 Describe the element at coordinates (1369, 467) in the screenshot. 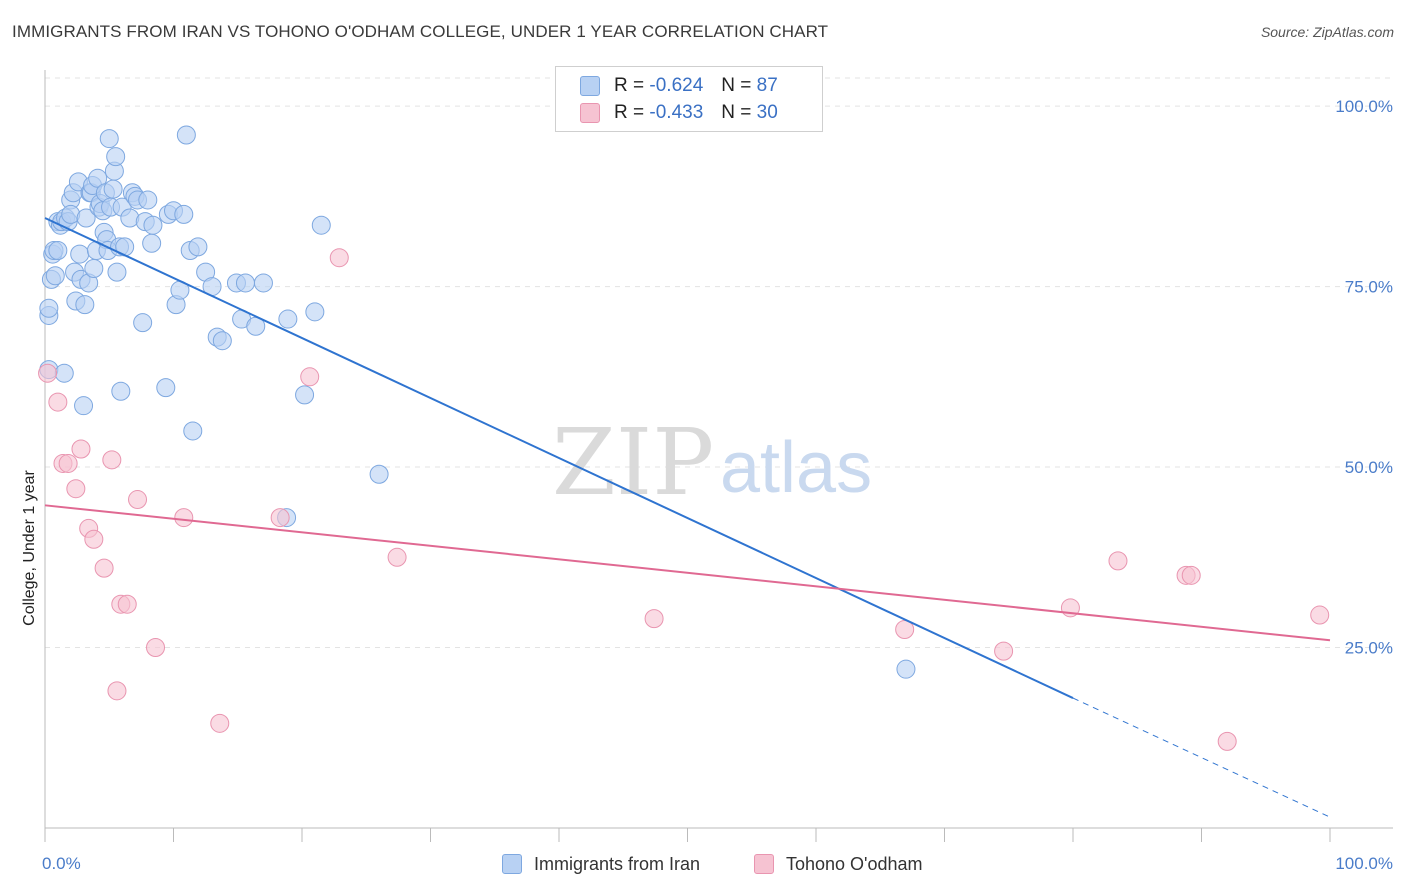

I see `y-tick-label-1: 50.0%` at that location.